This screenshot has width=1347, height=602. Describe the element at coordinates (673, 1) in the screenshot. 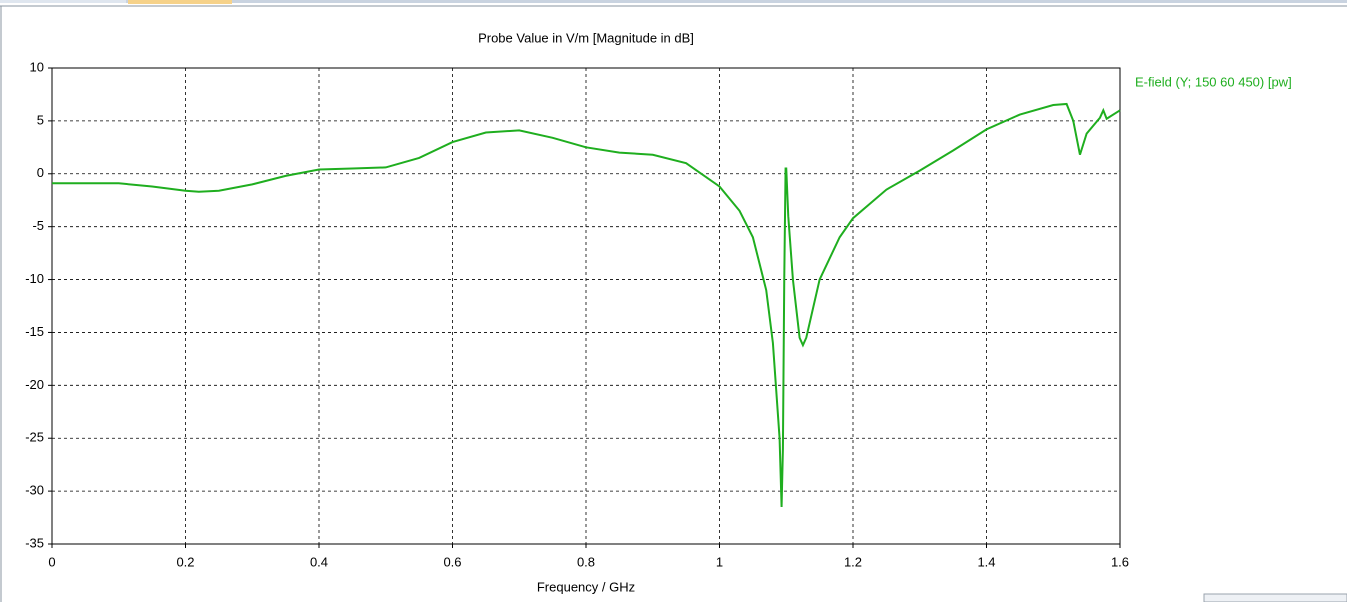

I see `window-top-bar` at that location.